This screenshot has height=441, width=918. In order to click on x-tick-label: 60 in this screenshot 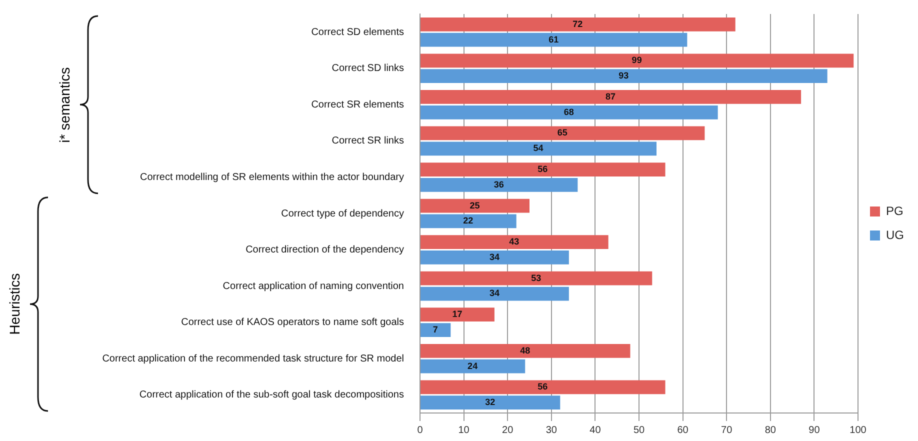, I will do `click(683, 430)`.